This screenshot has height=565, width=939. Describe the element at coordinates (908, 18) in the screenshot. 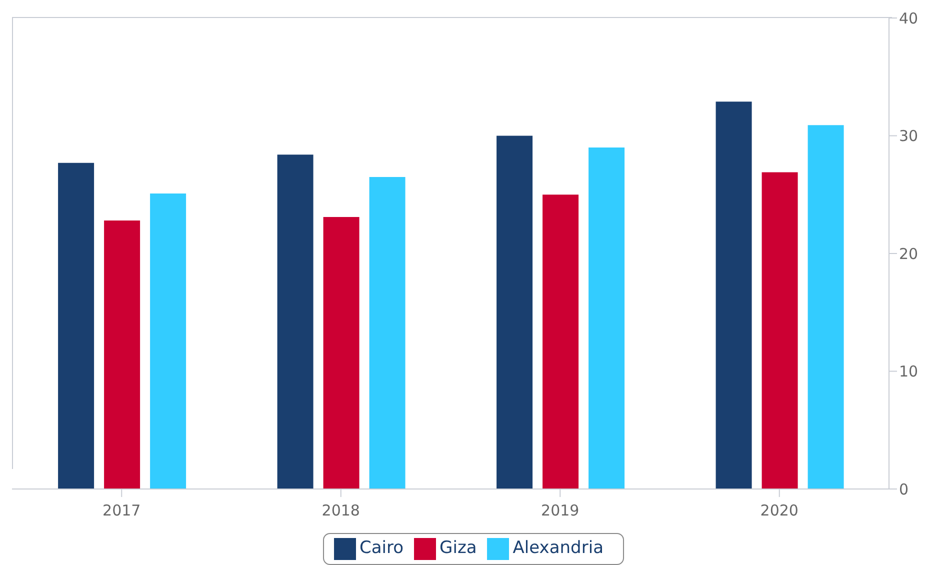

I see `y-tick-label: 40` at that location.